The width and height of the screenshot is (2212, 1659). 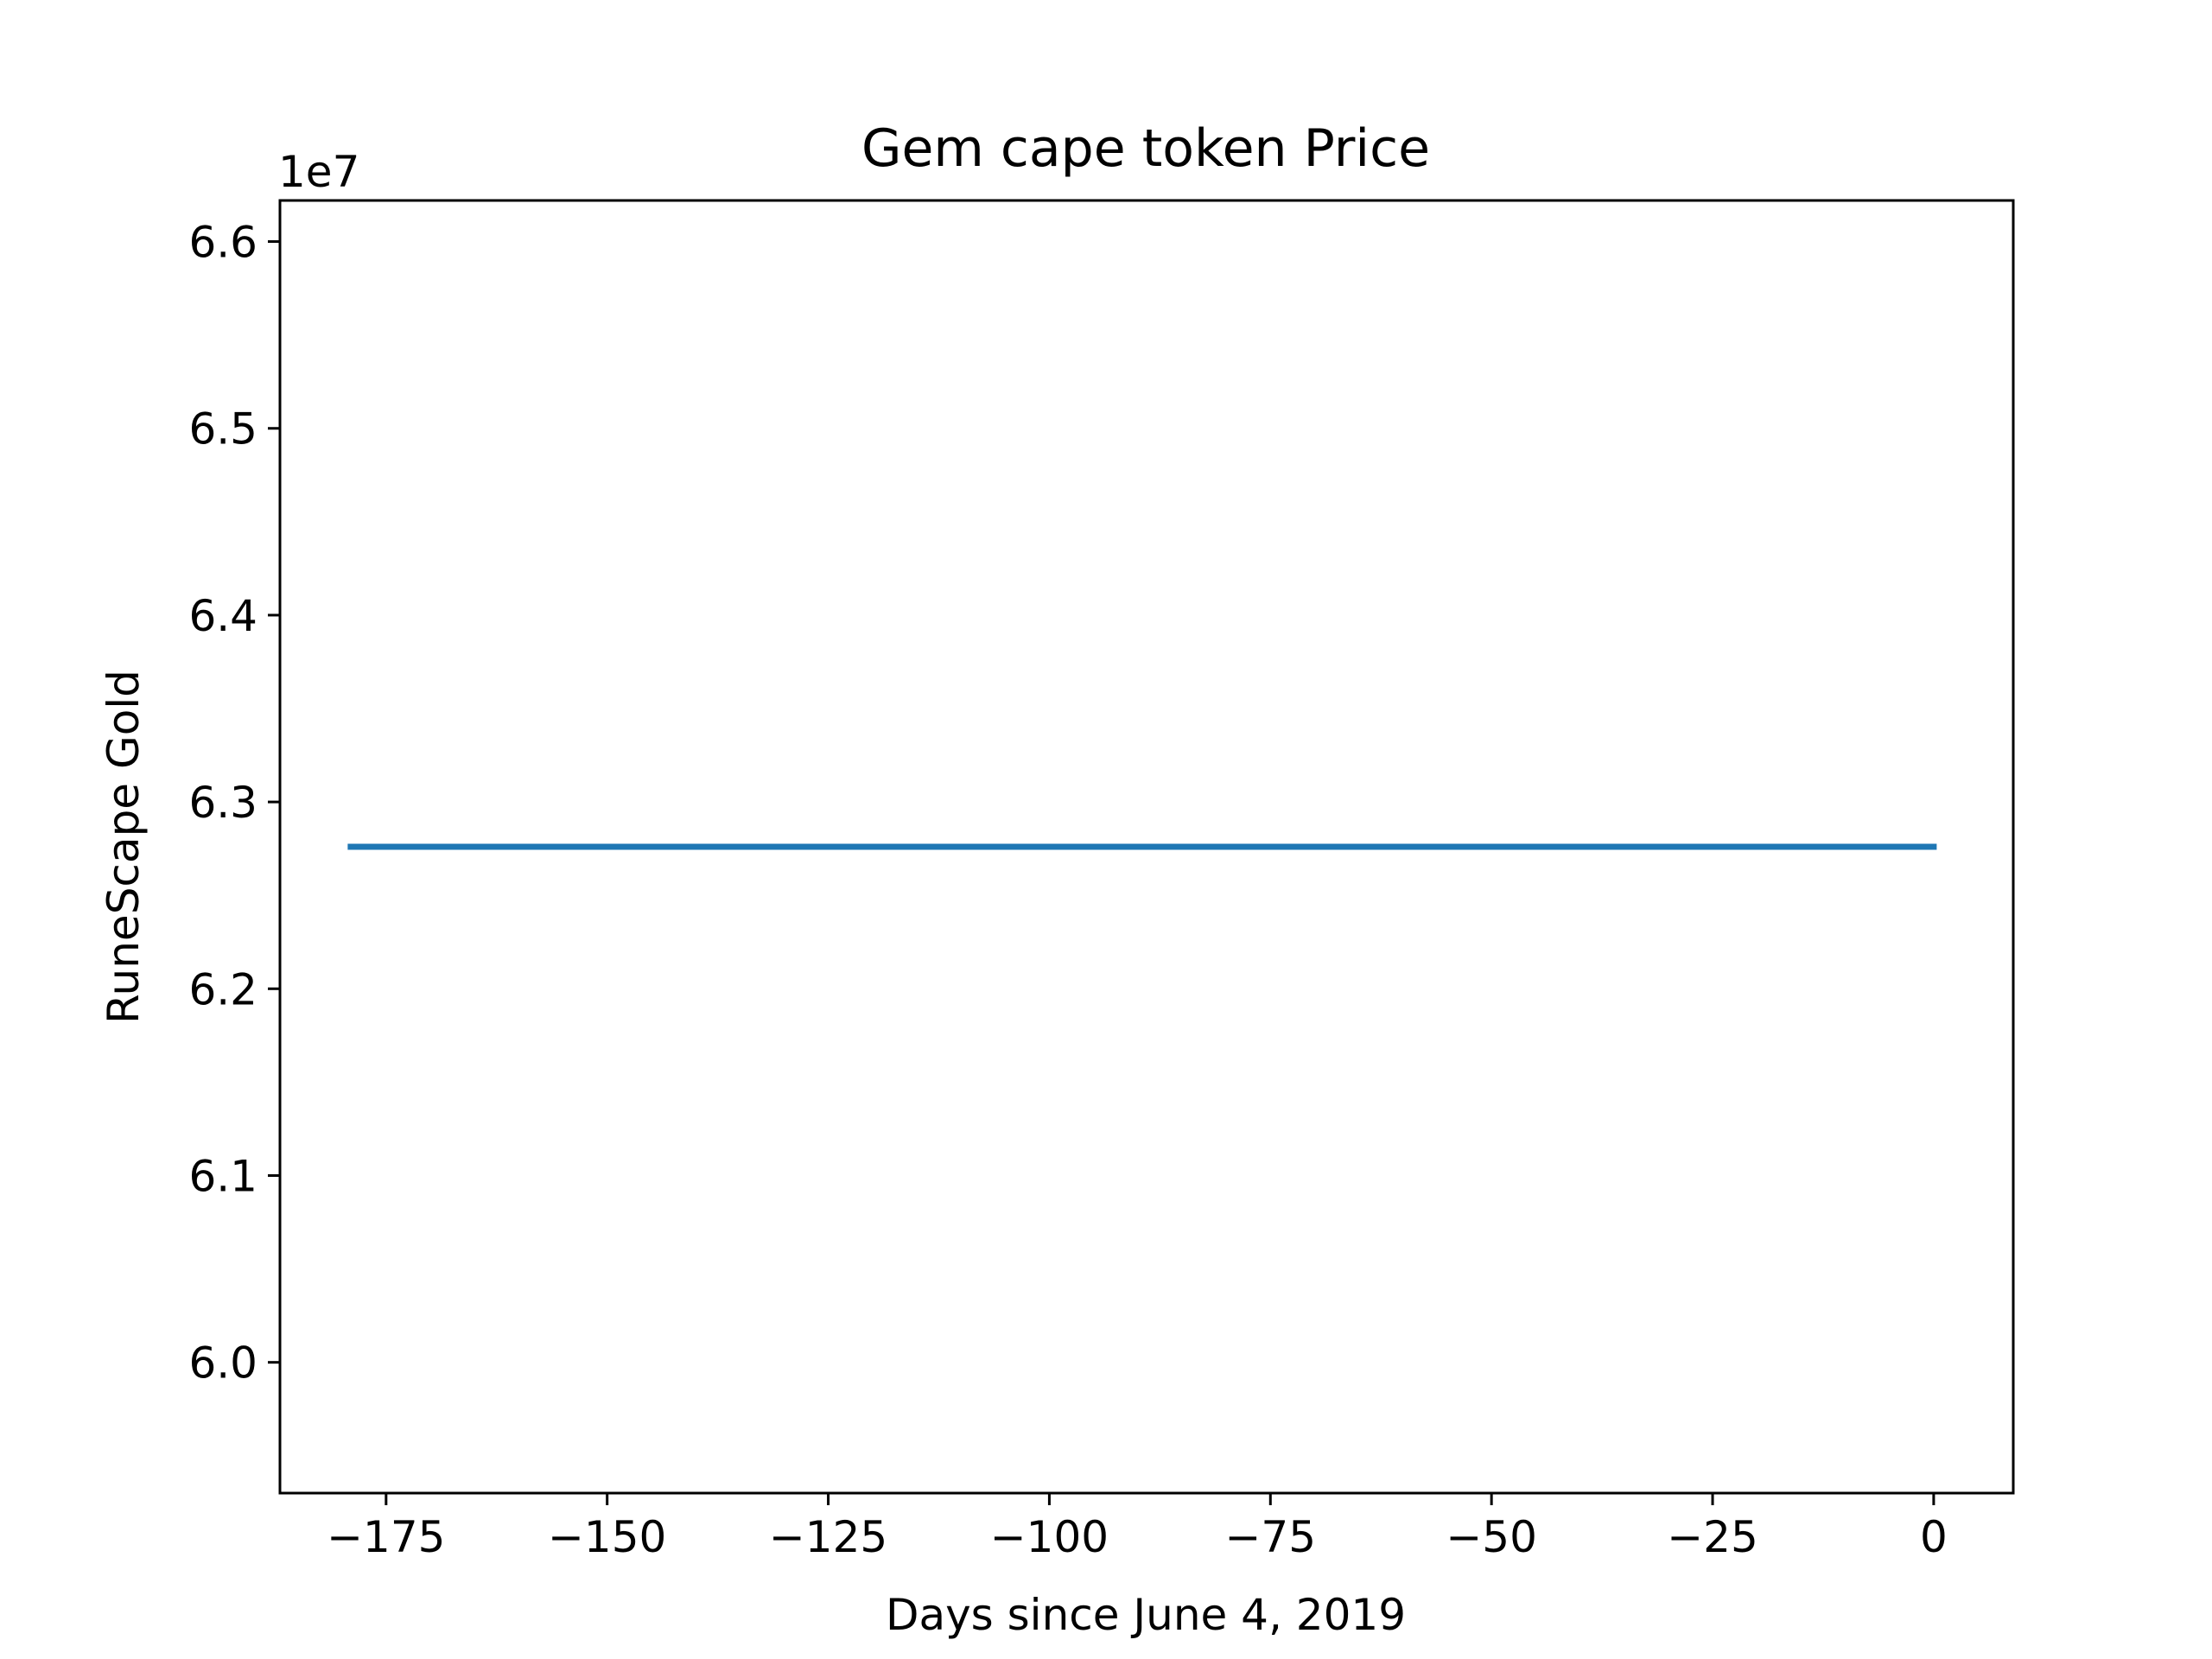 What do you see at coordinates (1145, 148) in the screenshot?
I see `chart-title: Gem cape token Price` at bounding box center [1145, 148].